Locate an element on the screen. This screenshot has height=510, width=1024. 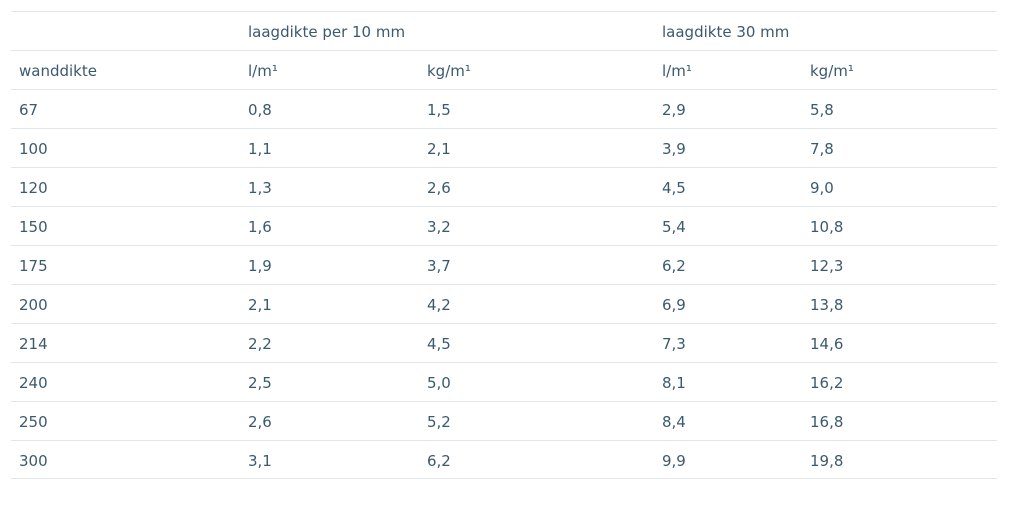
kg-per-m-10mm-cell: 2,1 is located at coordinates (439, 149).